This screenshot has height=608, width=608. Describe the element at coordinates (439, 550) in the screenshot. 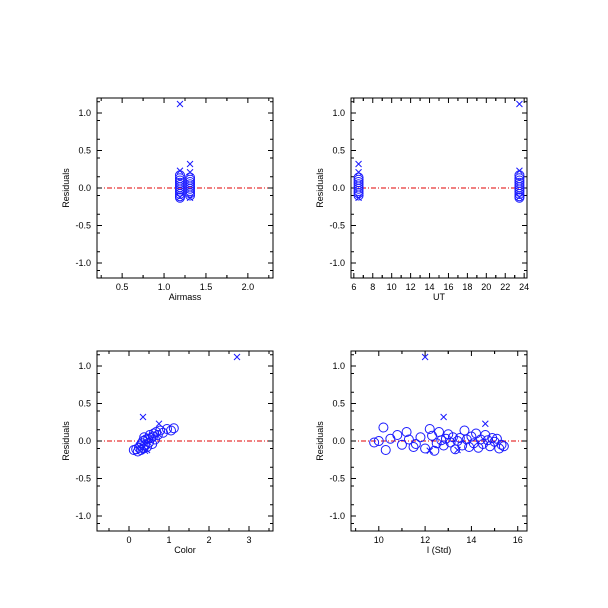

I see `x-axis-label: I (Std)` at that location.